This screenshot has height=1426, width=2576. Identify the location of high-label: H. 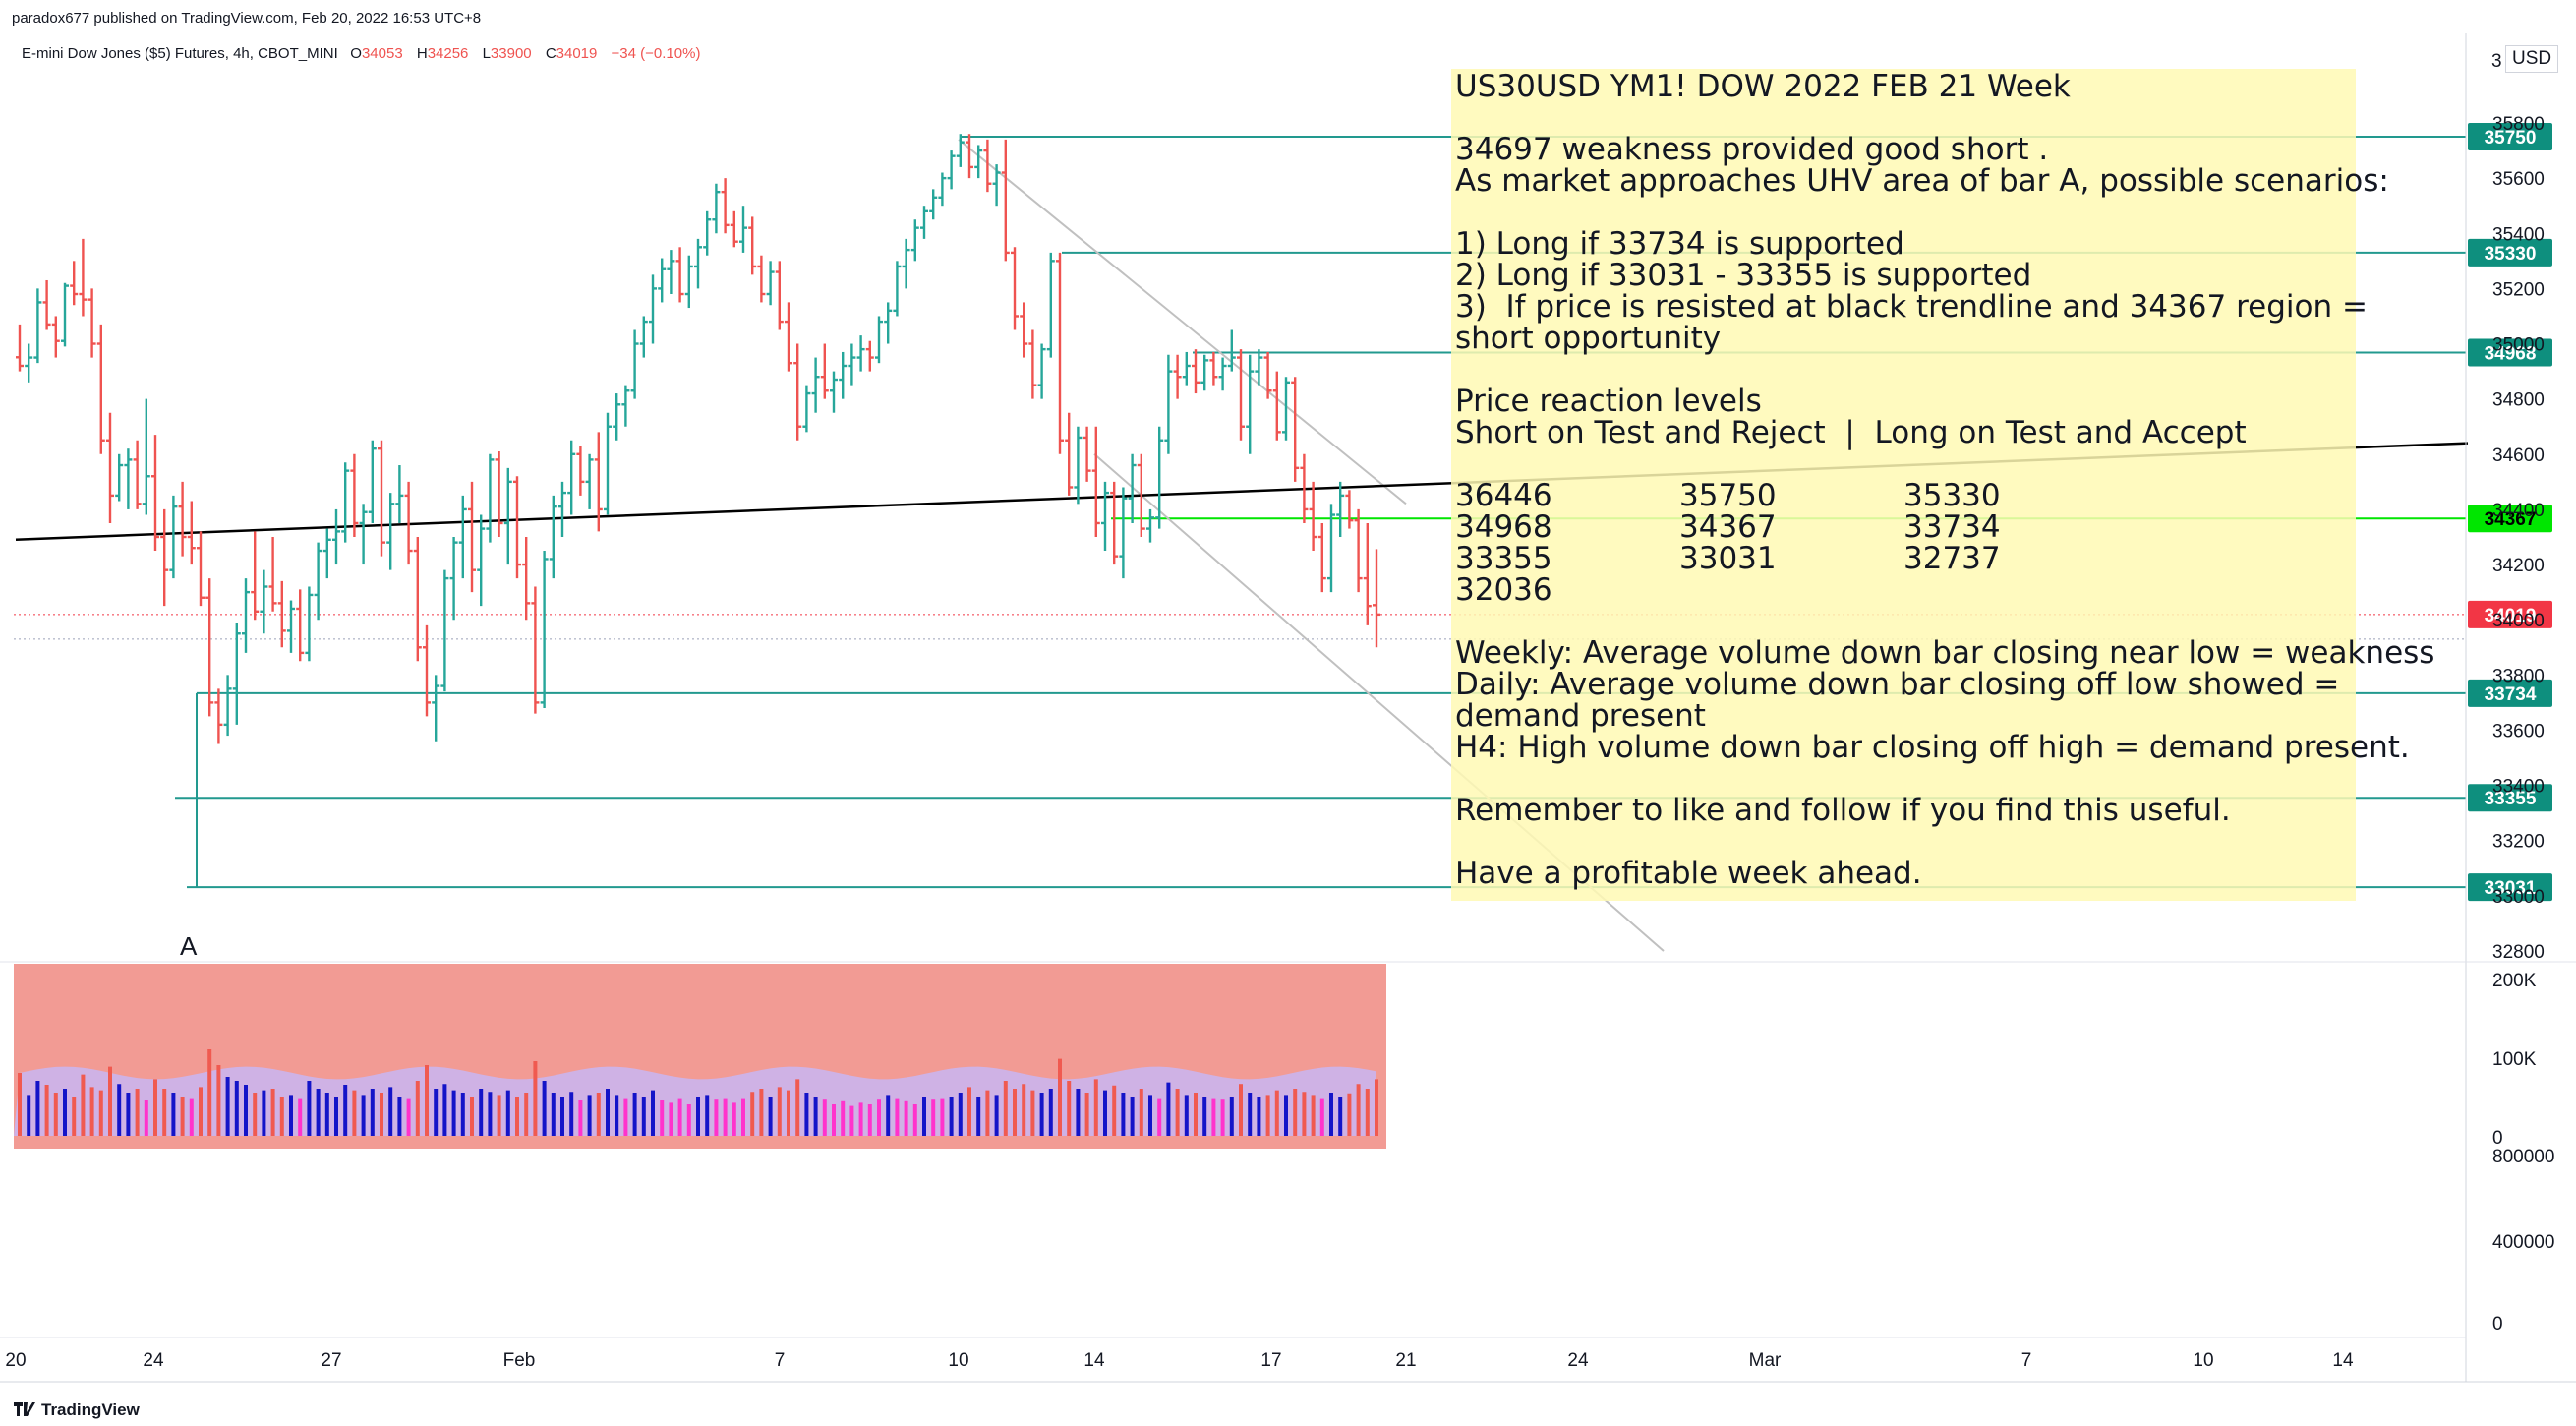
(422, 53).